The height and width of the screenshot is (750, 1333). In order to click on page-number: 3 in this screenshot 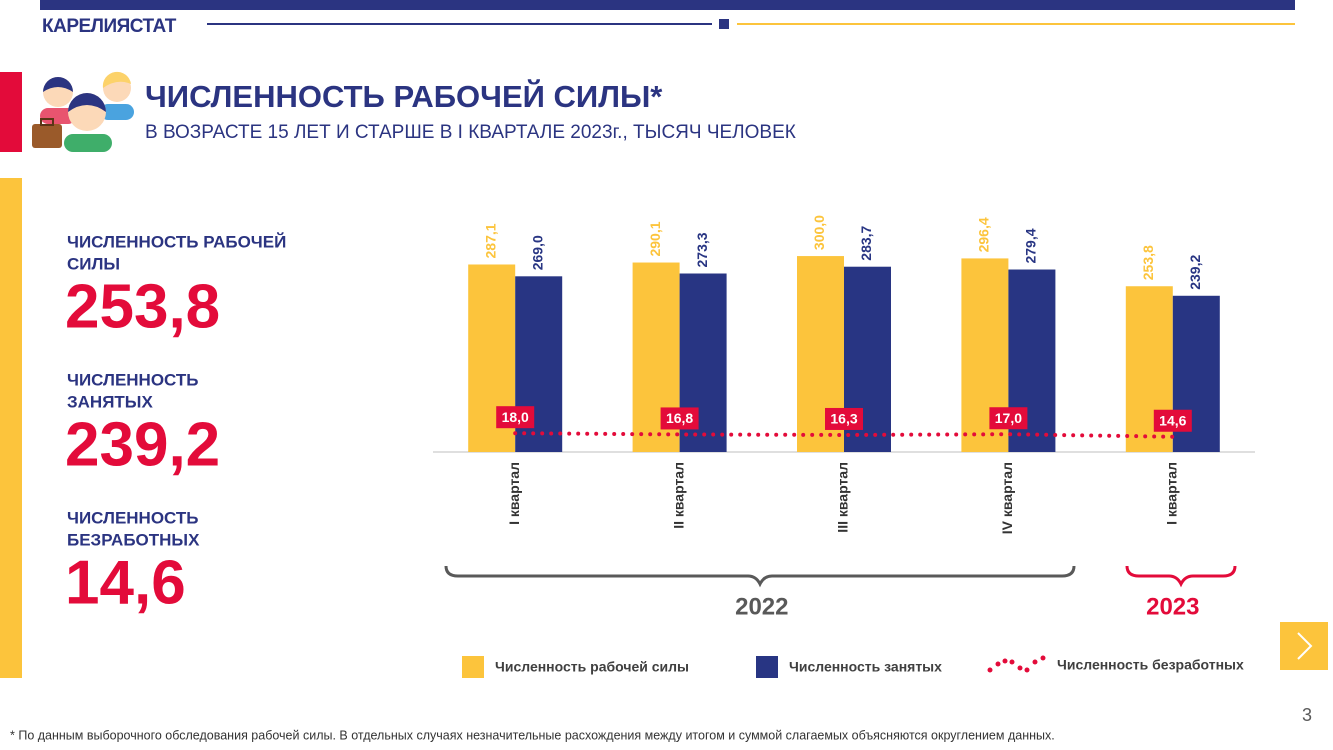, I will do `click(1307, 715)`.